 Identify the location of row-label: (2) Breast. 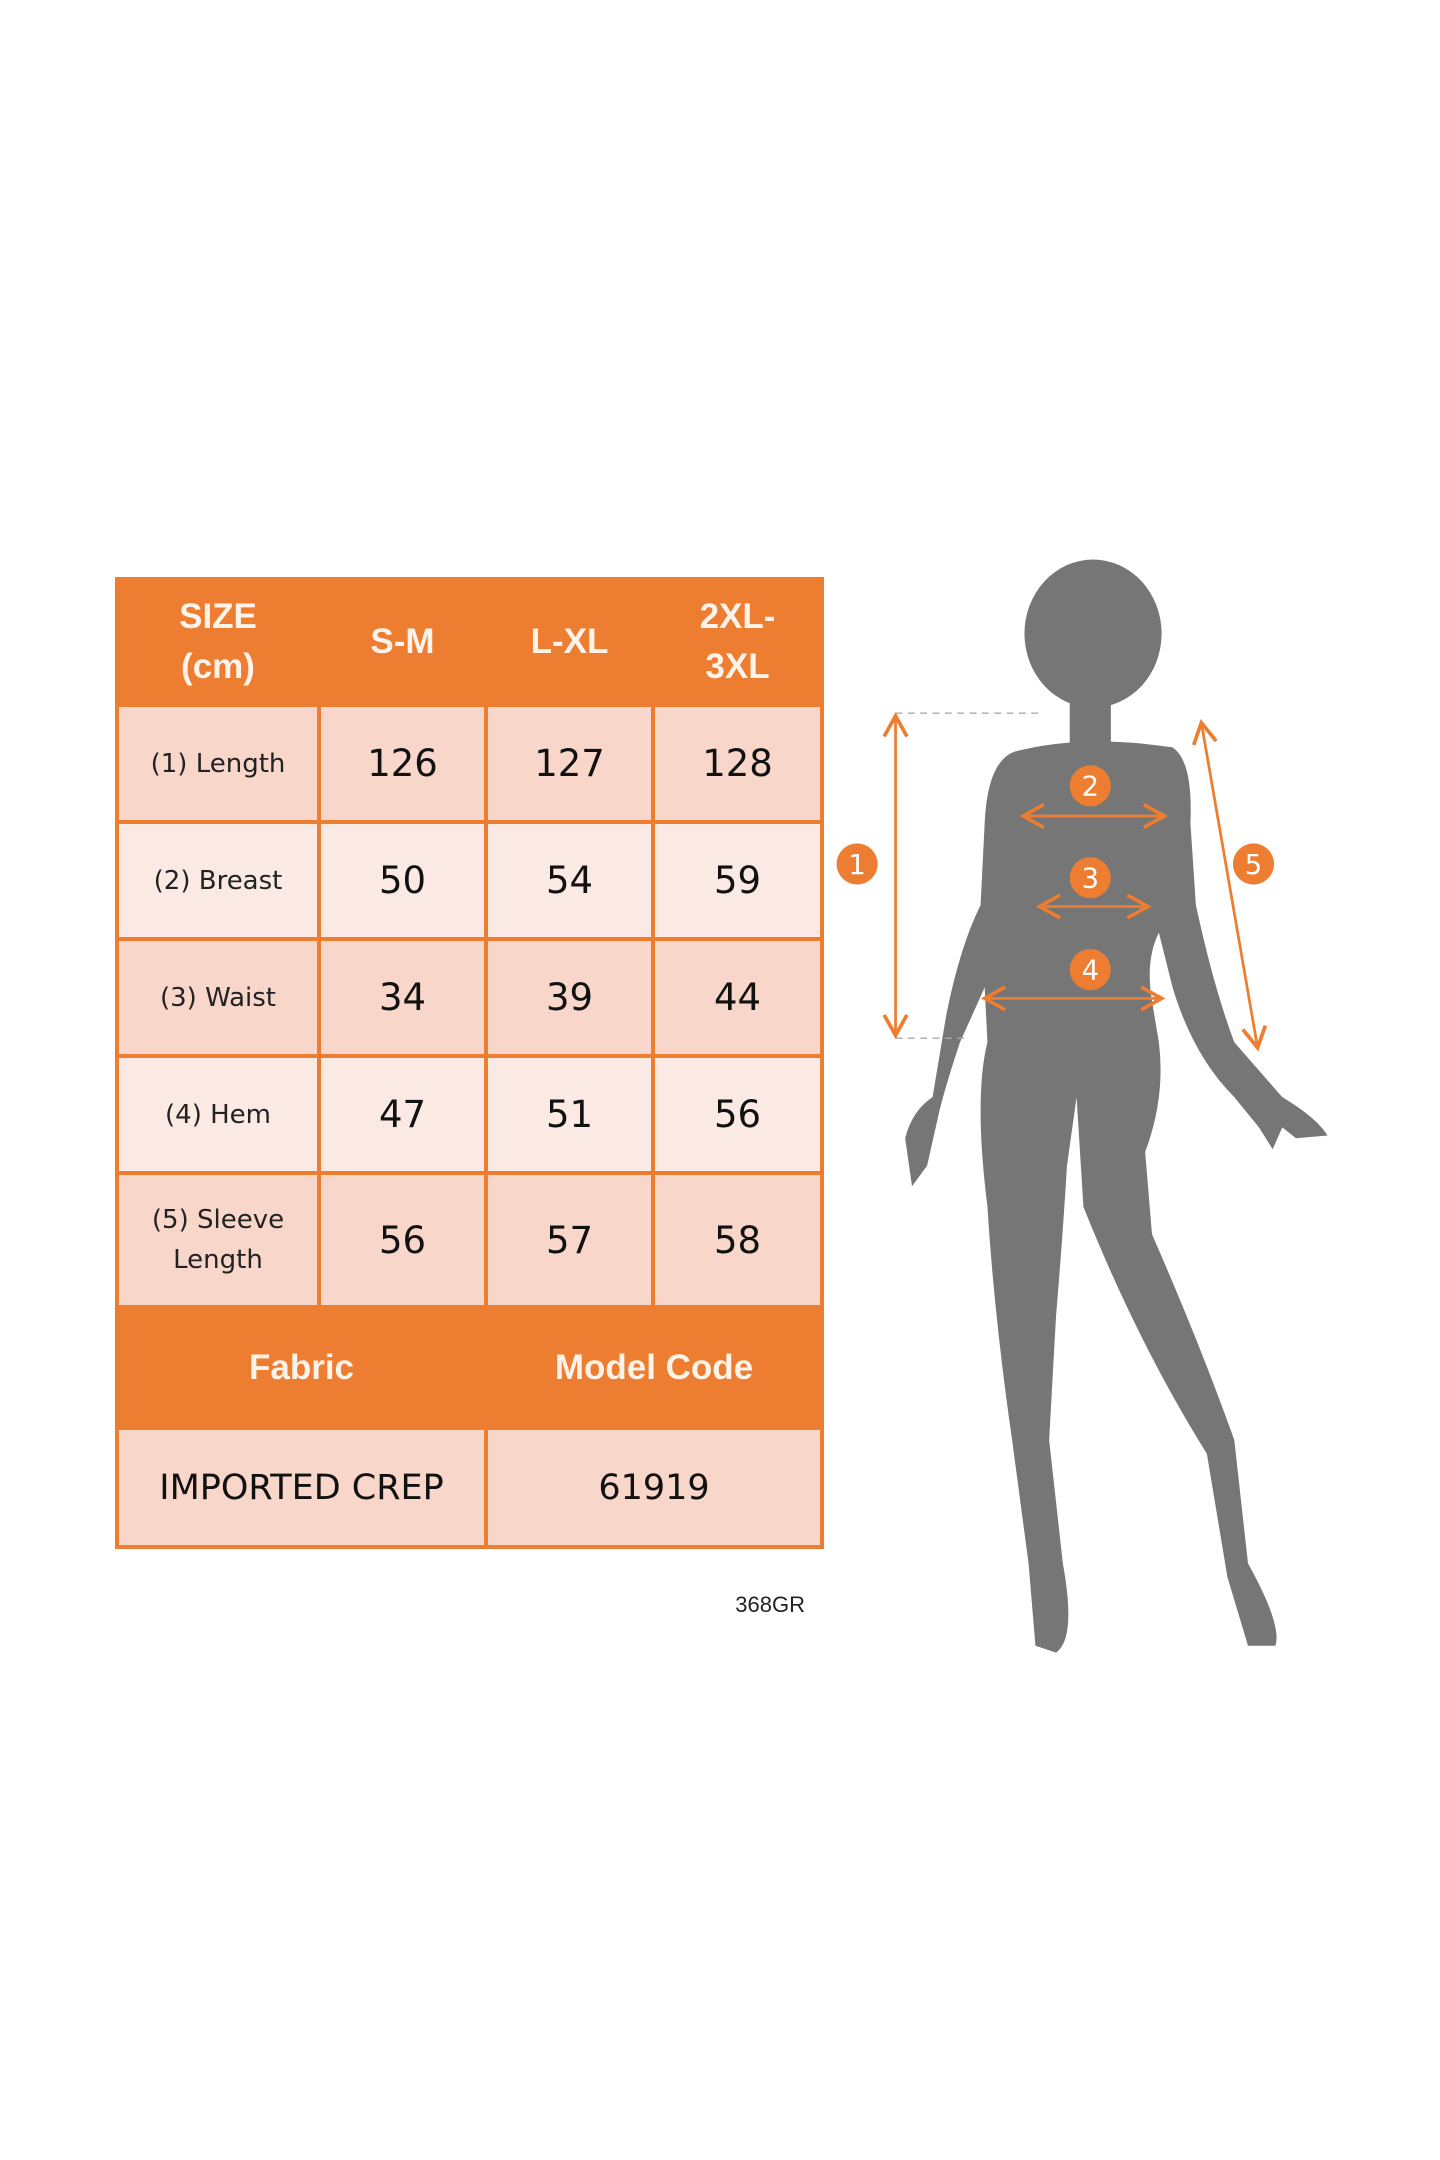
(218, 880).